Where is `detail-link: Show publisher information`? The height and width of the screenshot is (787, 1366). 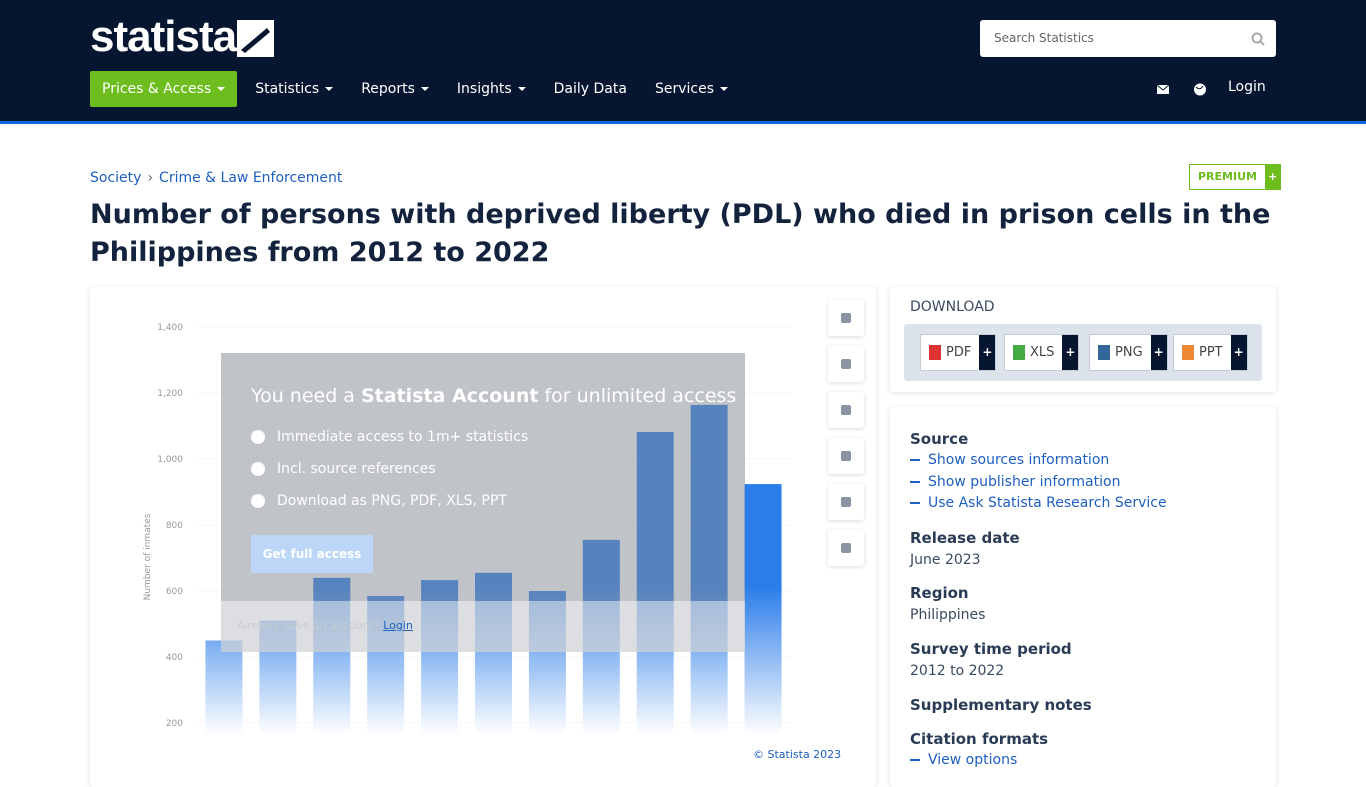
detail-link: Show publisher information is located at coordinates (1015, 482).